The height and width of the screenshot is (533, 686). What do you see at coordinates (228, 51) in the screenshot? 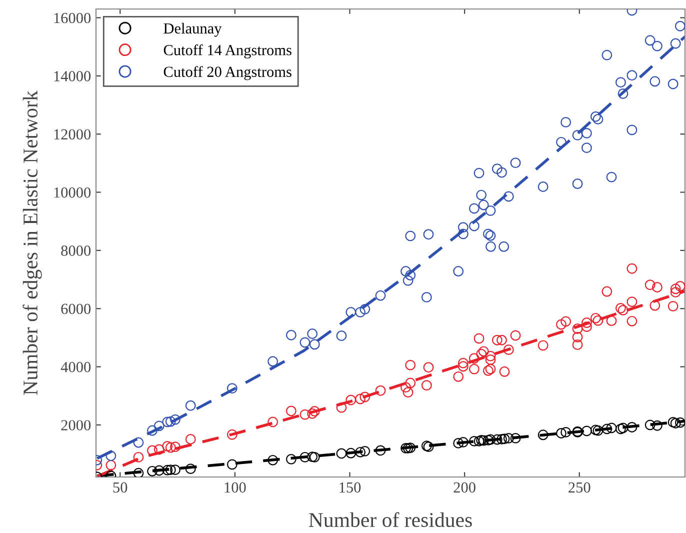
I see `legend-label: Cutoff 14 Angstroms` at bounding box center [228, 51].